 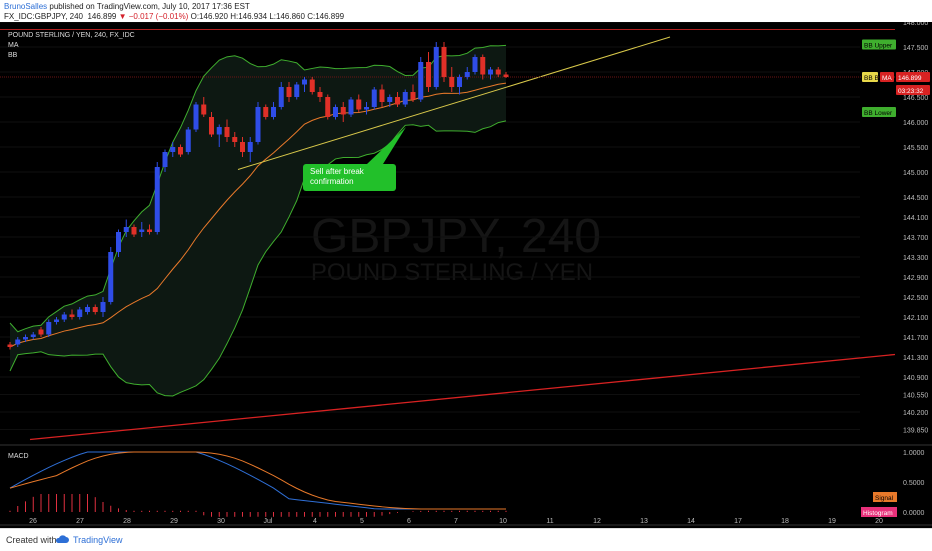 I want to click on y-tick-label: 140.550, so click(x=915, y=396).